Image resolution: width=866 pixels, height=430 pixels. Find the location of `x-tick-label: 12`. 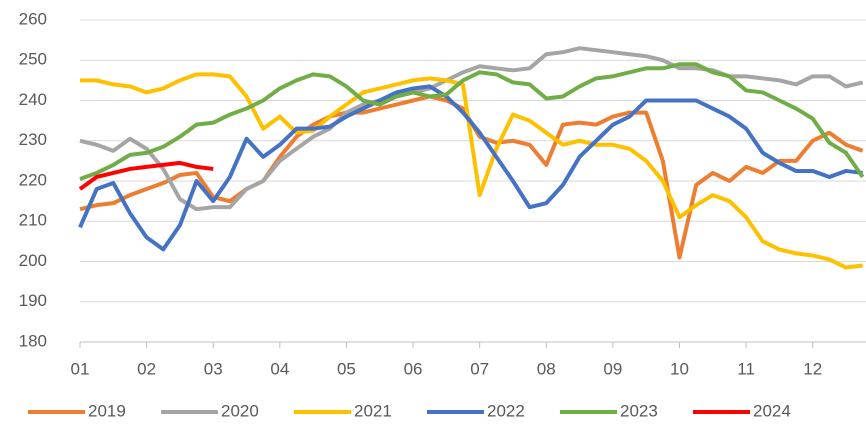

x-tick-label: 12 is located at coordinates (812, 368).